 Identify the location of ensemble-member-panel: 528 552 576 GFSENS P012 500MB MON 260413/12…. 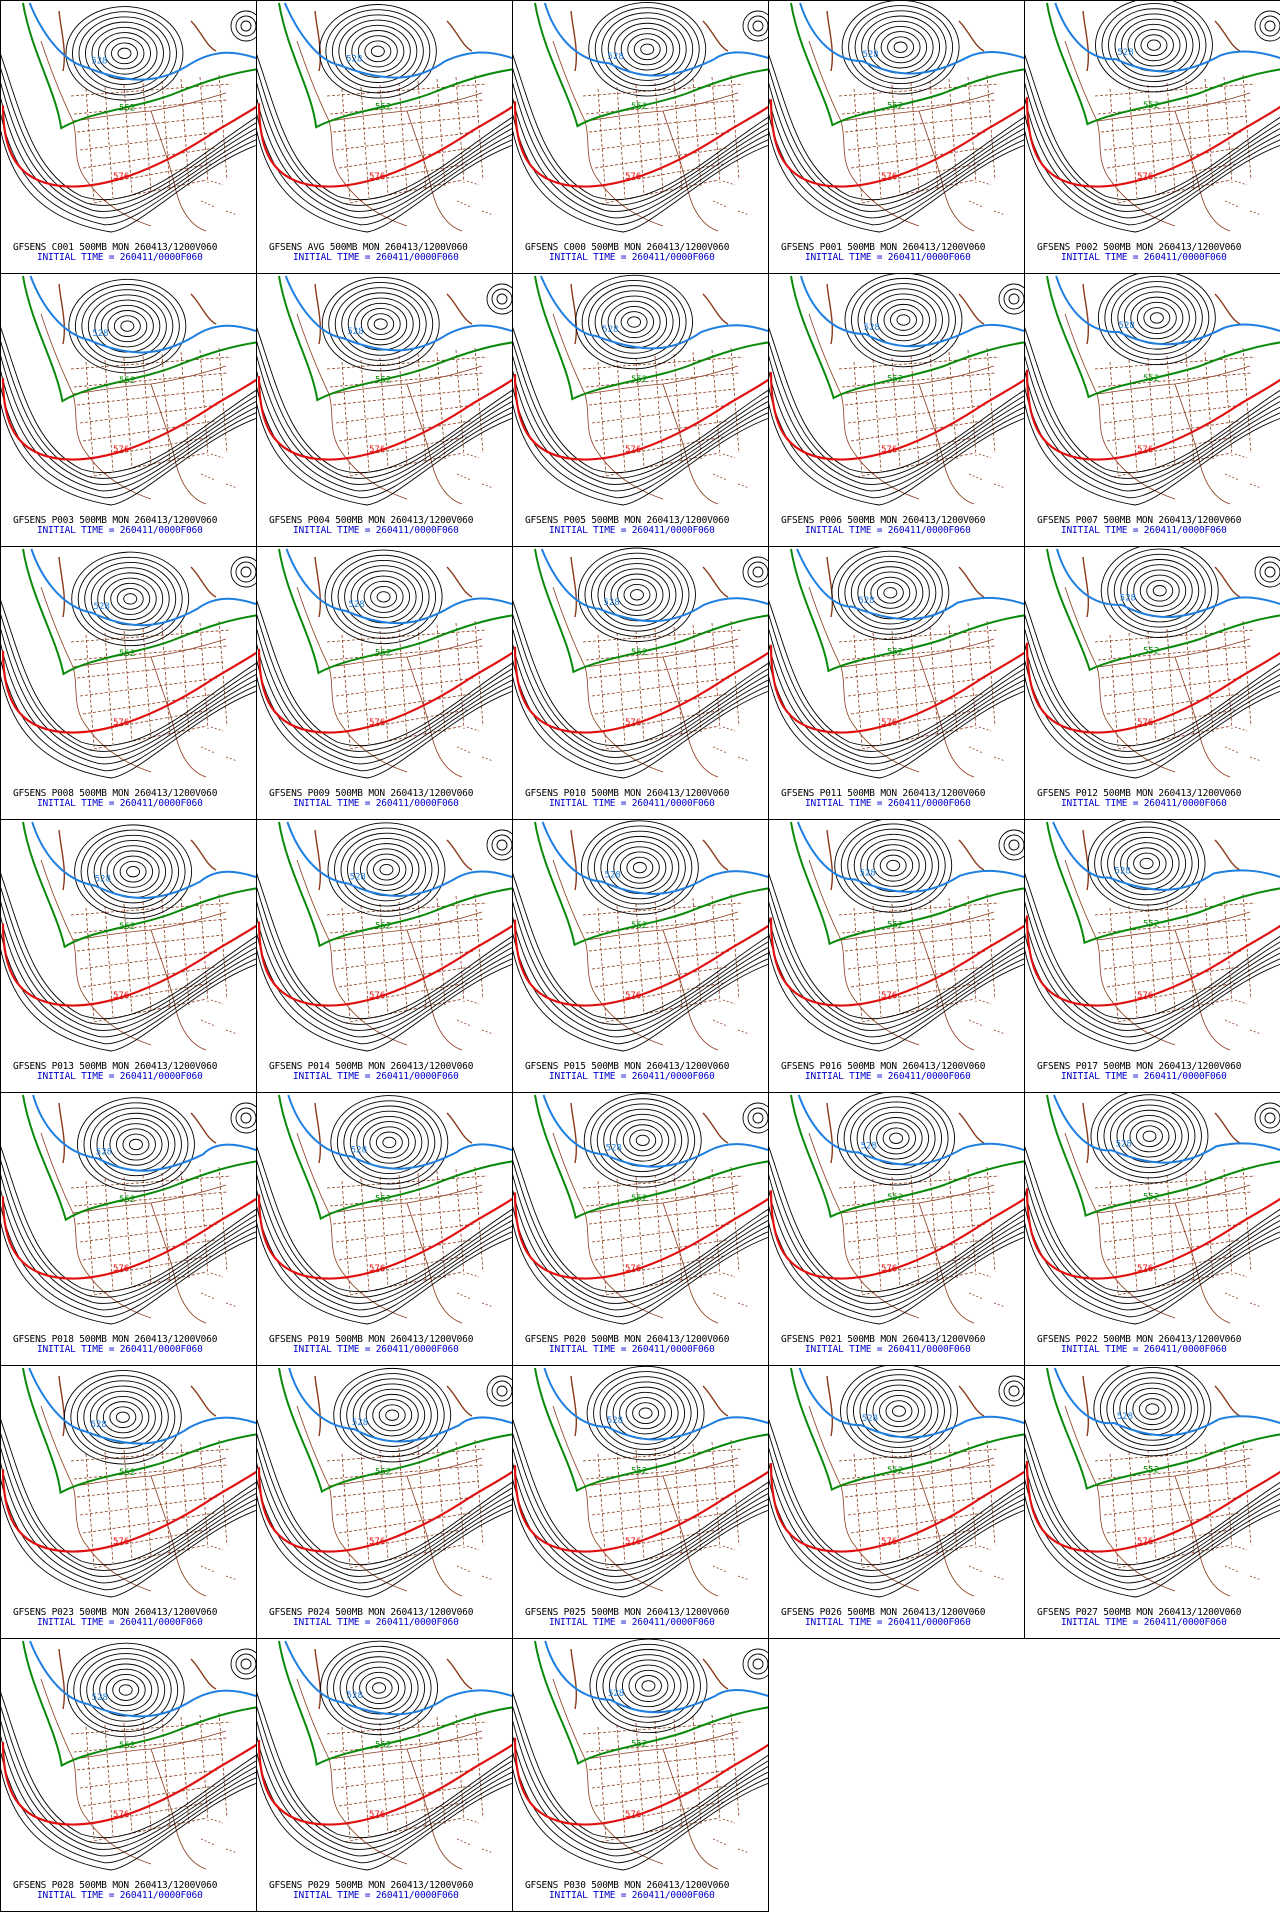
(1152, 683).